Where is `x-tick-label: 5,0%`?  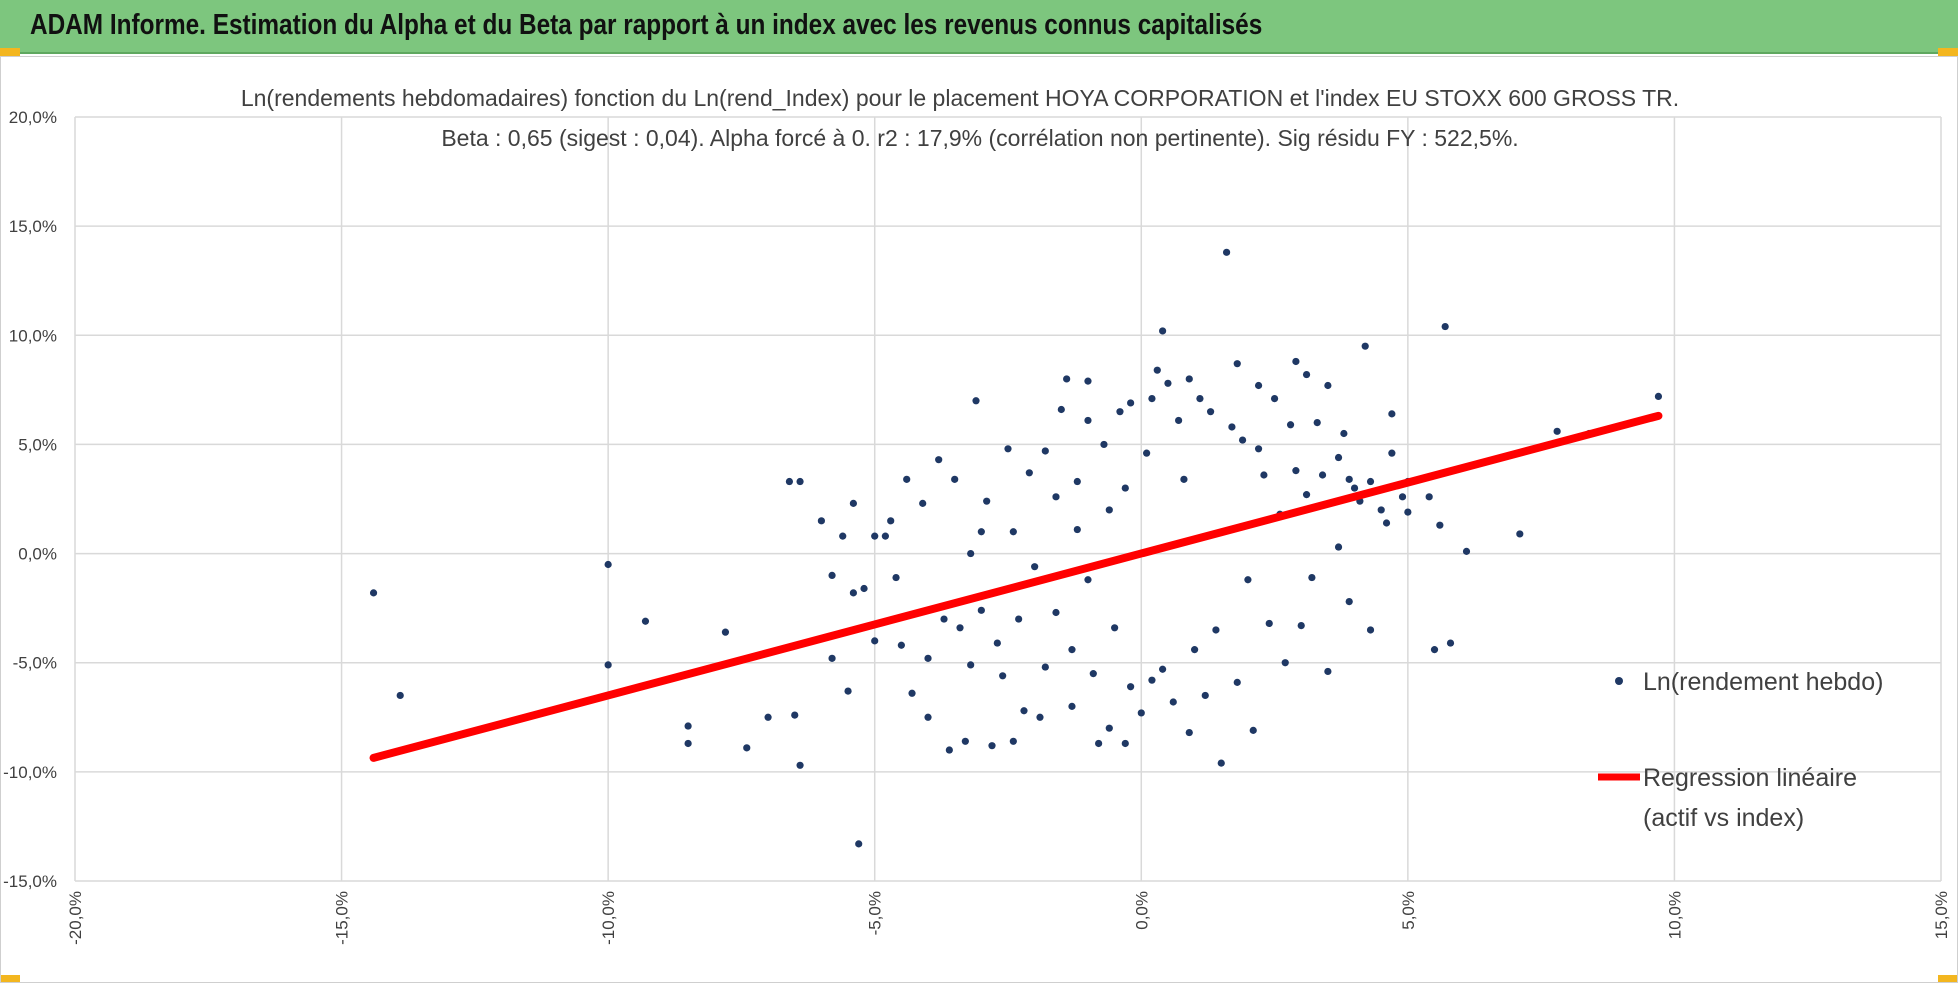 x-tick-label: 5,0% is located at coordinates (1408, 910).